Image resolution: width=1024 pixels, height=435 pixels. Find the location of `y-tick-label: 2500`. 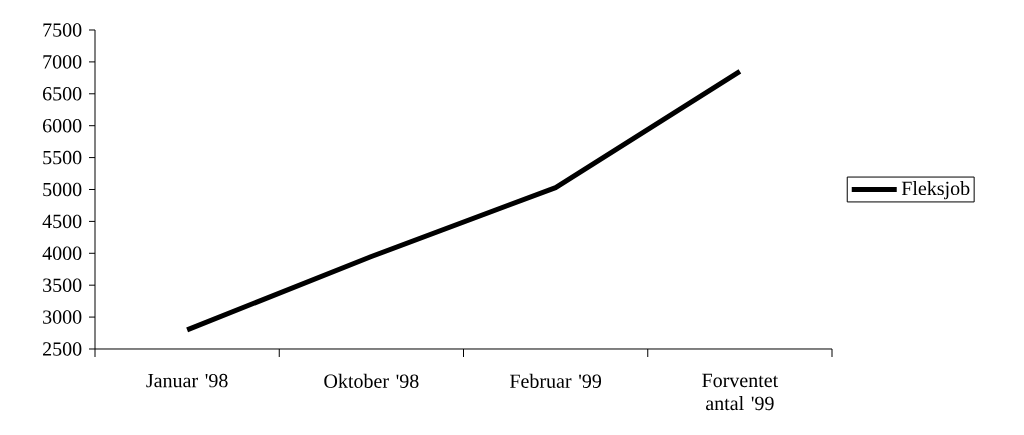

y-tick-label: 2500 is located at coordinates (62, 349).